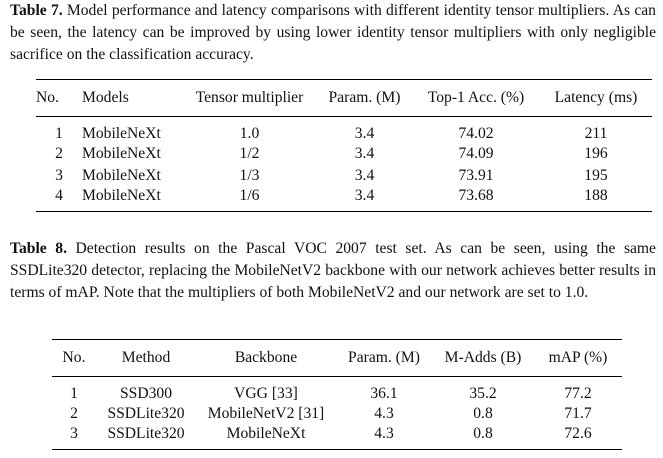 Image resolution: width=663 pixels, height=458 pixels. I want to click on cell-top1-acc: 73.68, so click(476, 195).